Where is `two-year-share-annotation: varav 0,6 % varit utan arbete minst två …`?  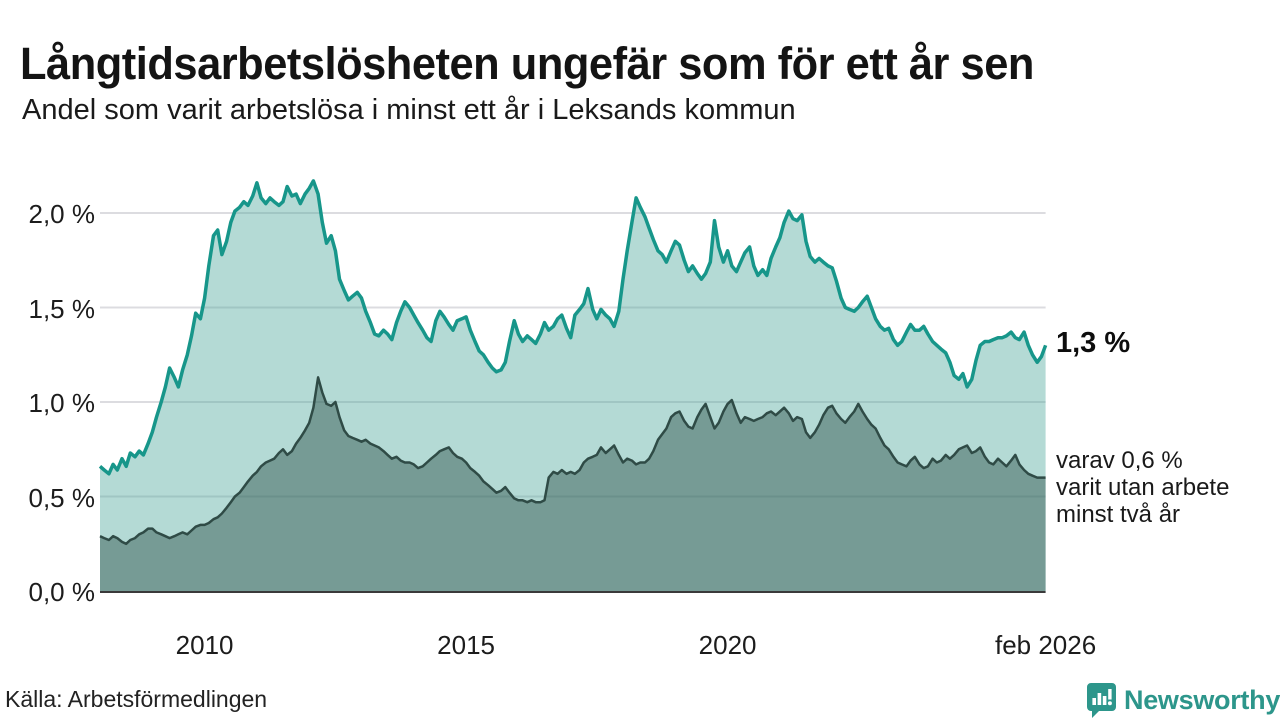 two-year-share-annotation: varav 0,6 % varit utan arbete minst två … is located at coordinates (1143, 487).